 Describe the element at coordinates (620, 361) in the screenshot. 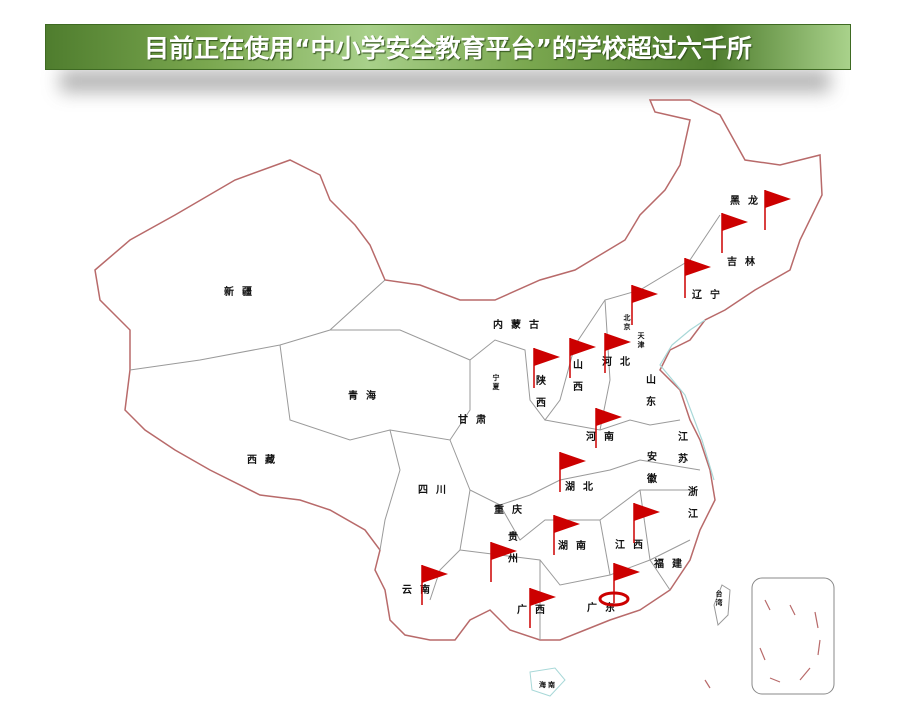

I see `province-label: 河北` at that location.